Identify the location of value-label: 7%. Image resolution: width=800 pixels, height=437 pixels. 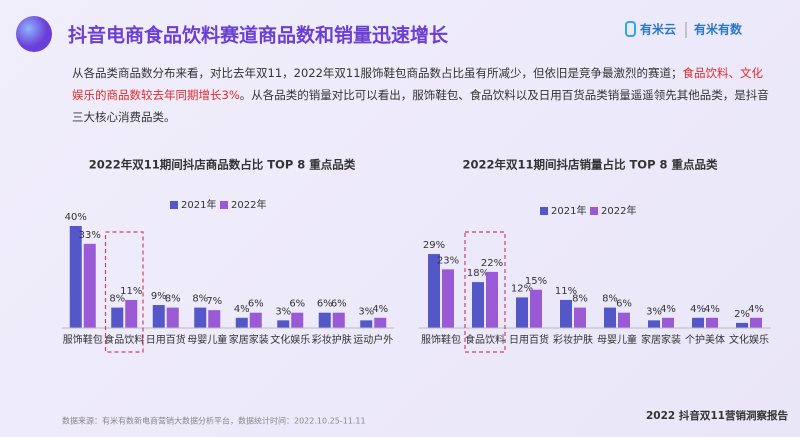
(214, 301).